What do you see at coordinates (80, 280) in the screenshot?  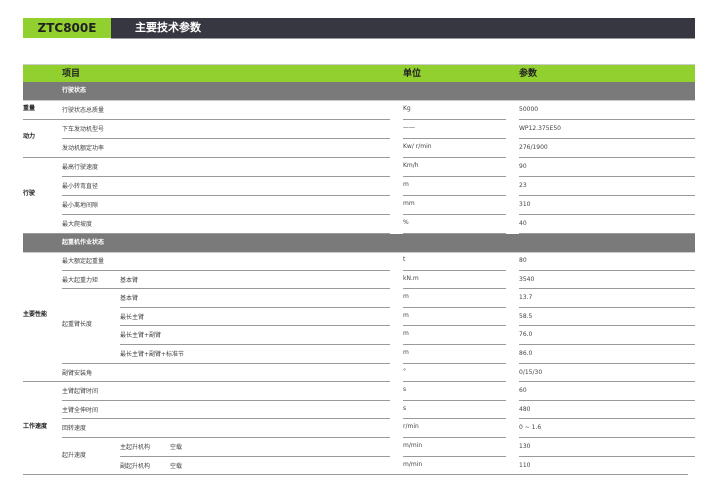 I see `row-item: 最大起重力矩` at bounding box center [80, 280].